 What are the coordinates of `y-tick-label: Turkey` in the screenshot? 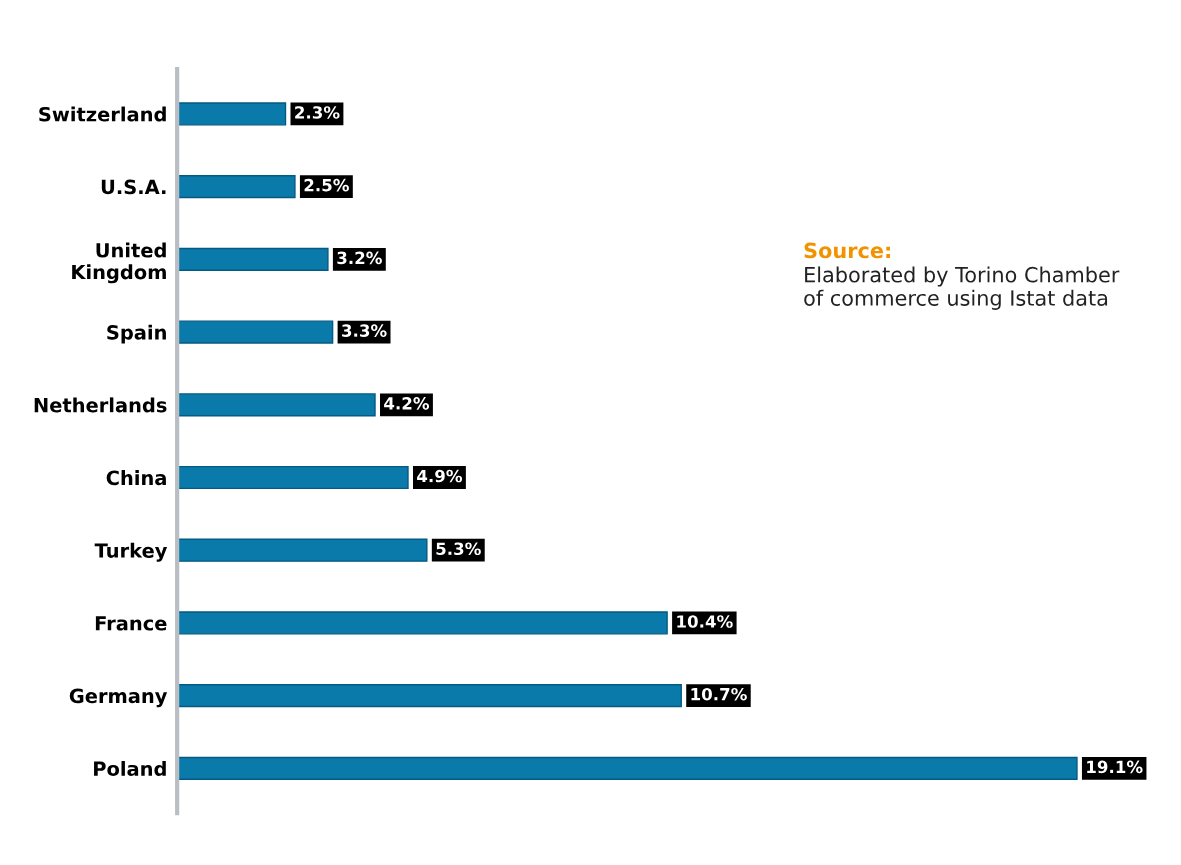 It's located at (131, 552).